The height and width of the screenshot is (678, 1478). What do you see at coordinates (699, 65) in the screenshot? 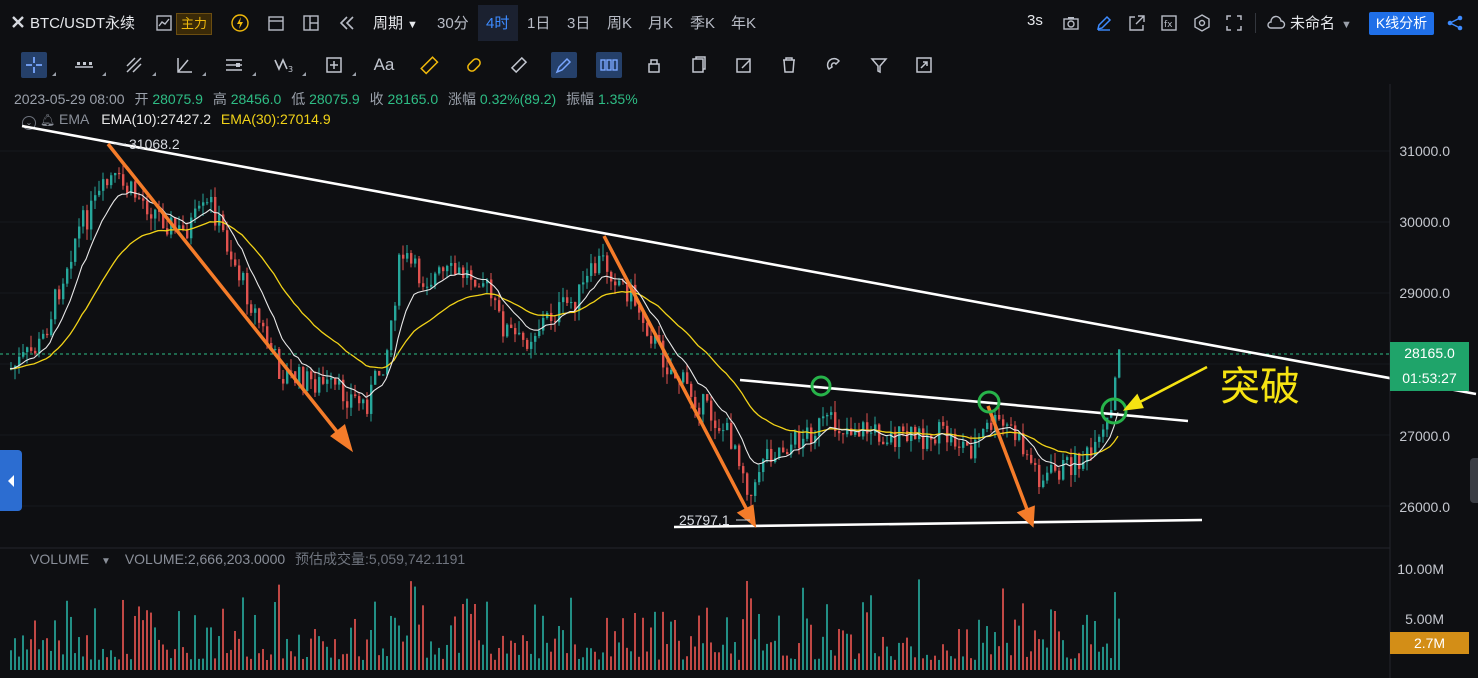
I see `copy-tool-icon` at bounding box center [699, 65].